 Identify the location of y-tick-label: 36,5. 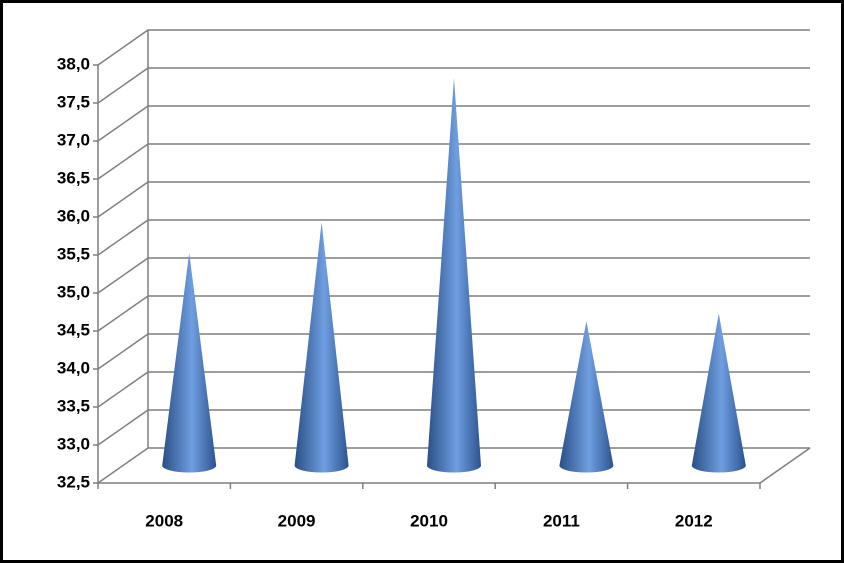
(73, 177).